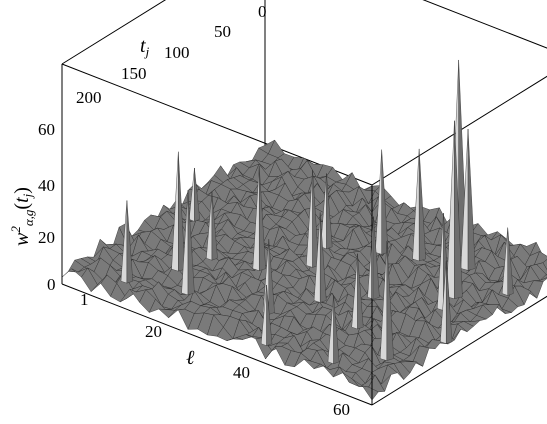  I want to click on z-axis-ticks: 60 40 20 0, so click(47, 207).